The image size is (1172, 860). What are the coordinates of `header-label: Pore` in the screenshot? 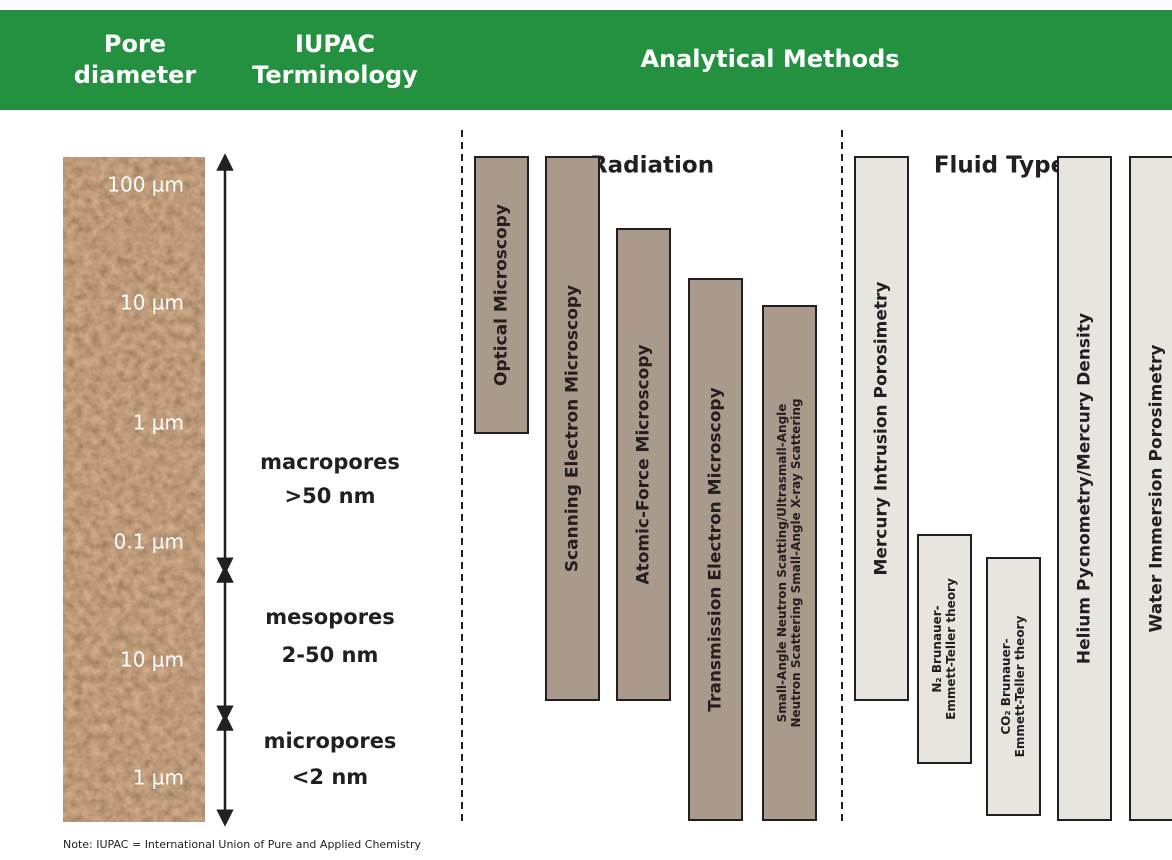 It's located at (135, 44).